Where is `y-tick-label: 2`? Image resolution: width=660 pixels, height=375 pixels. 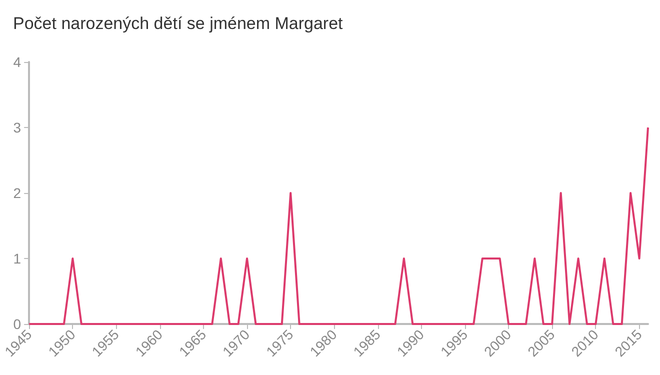 y-tick-label: 2 is located at coordinates (17, 193).